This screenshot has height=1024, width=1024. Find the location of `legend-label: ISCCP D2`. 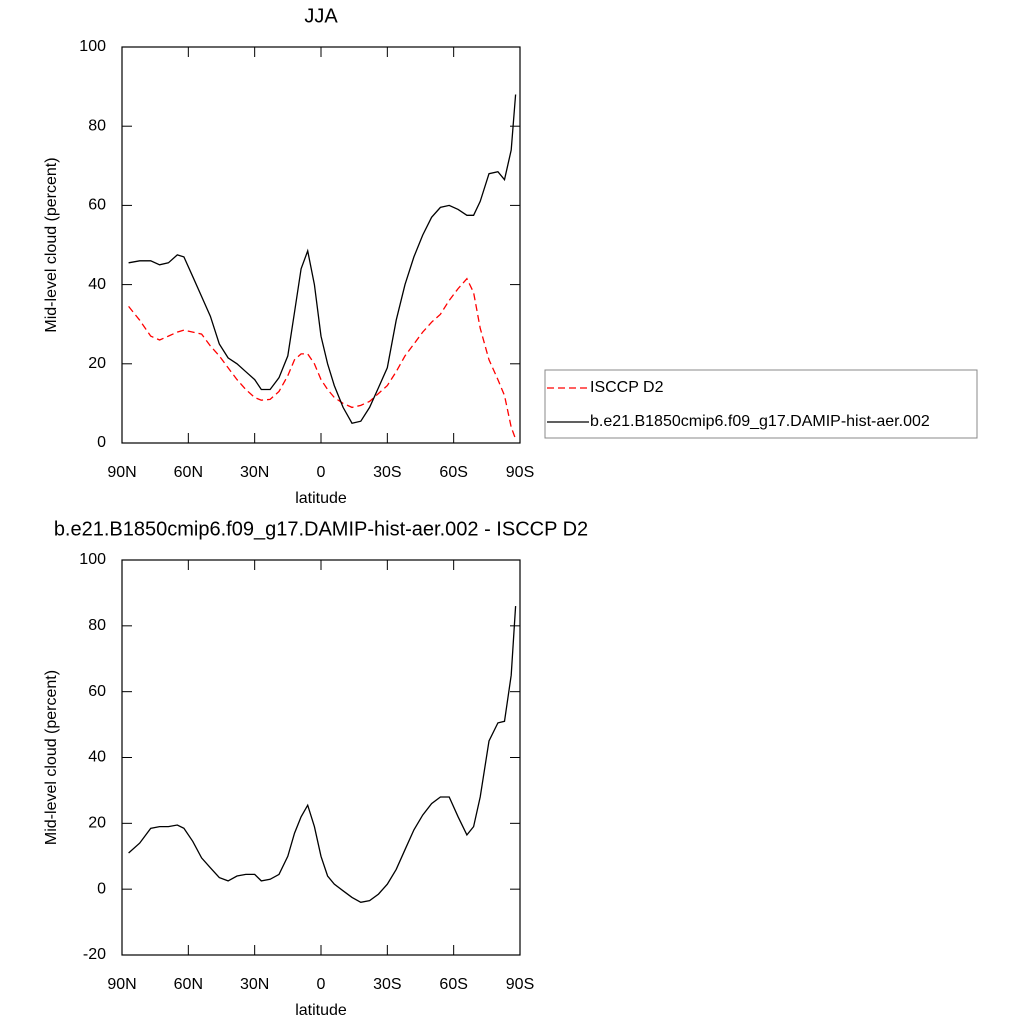

legend-label: ISCCP D2 is located at coordinates (627, 387).